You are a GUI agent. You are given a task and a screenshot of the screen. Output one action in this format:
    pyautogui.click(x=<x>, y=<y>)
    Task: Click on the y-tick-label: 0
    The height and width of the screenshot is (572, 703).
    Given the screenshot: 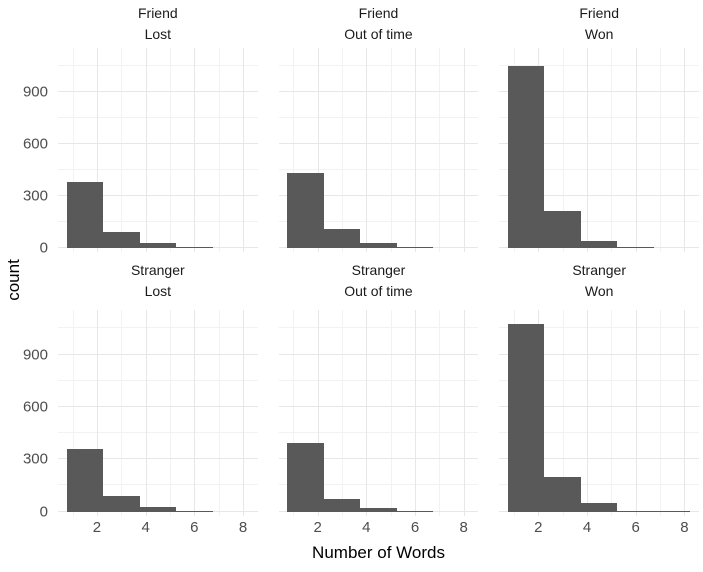 What is the action you would take?
    pyautogui.click(x=43, y=248)
    